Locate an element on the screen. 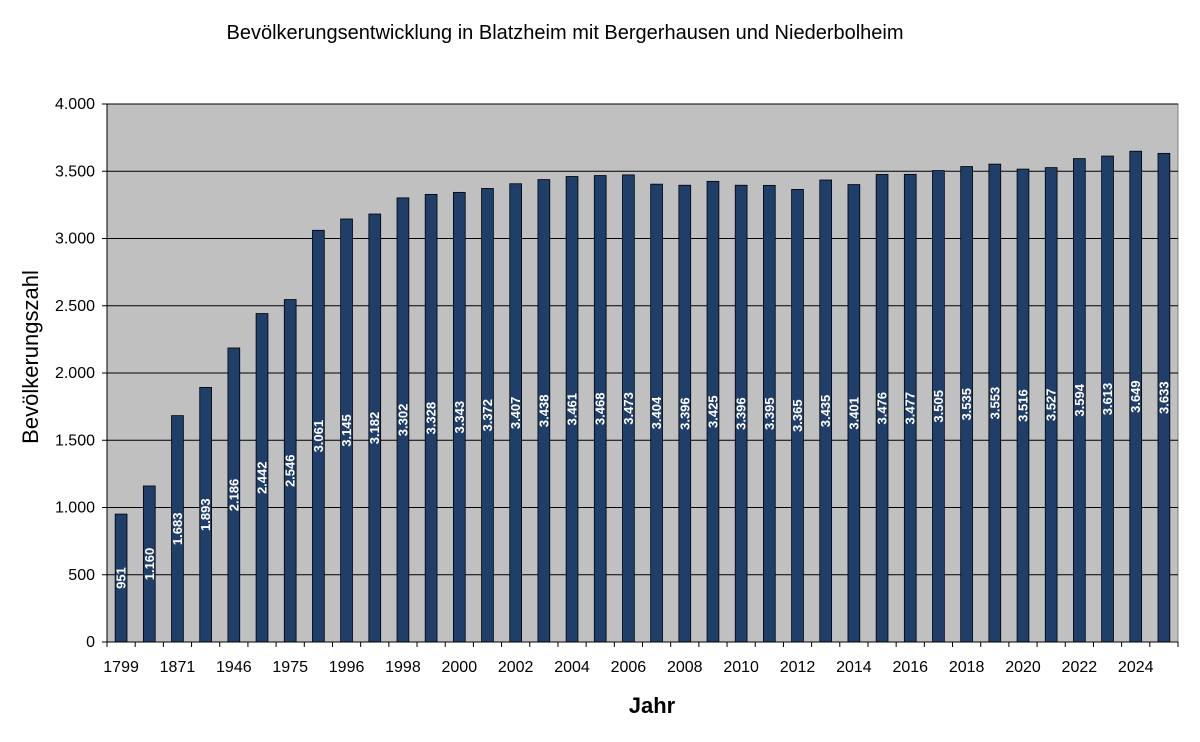 The image size is (1200, 742). bar-value-label: 2.546 is located at coordinates (290, 471).